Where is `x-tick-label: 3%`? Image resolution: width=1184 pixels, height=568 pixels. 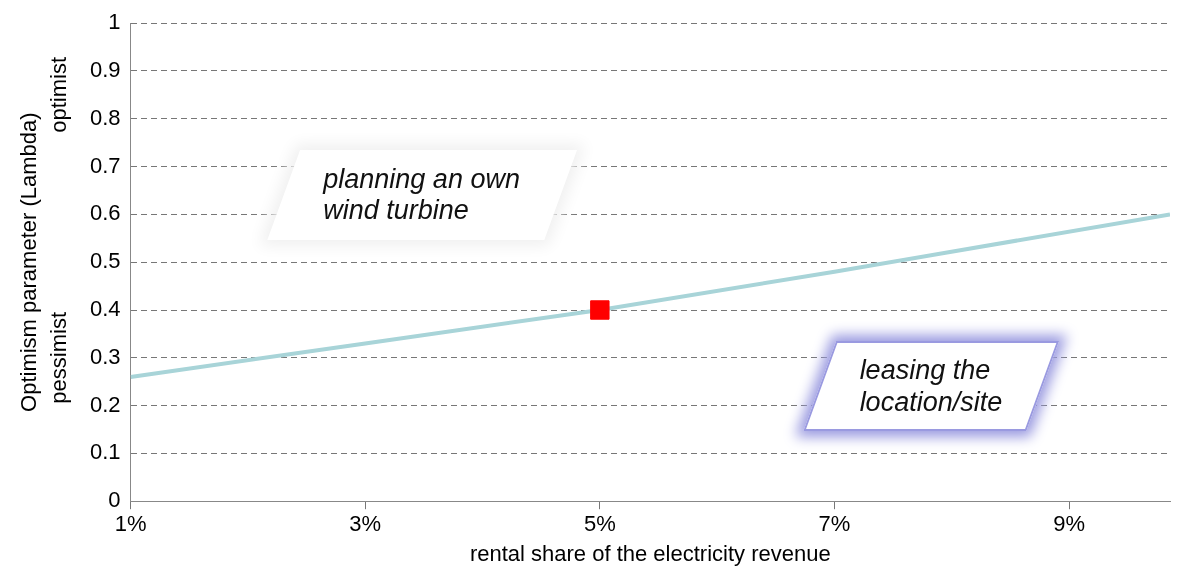 x-tick-label: 3% is located at coordinates (365, 524).